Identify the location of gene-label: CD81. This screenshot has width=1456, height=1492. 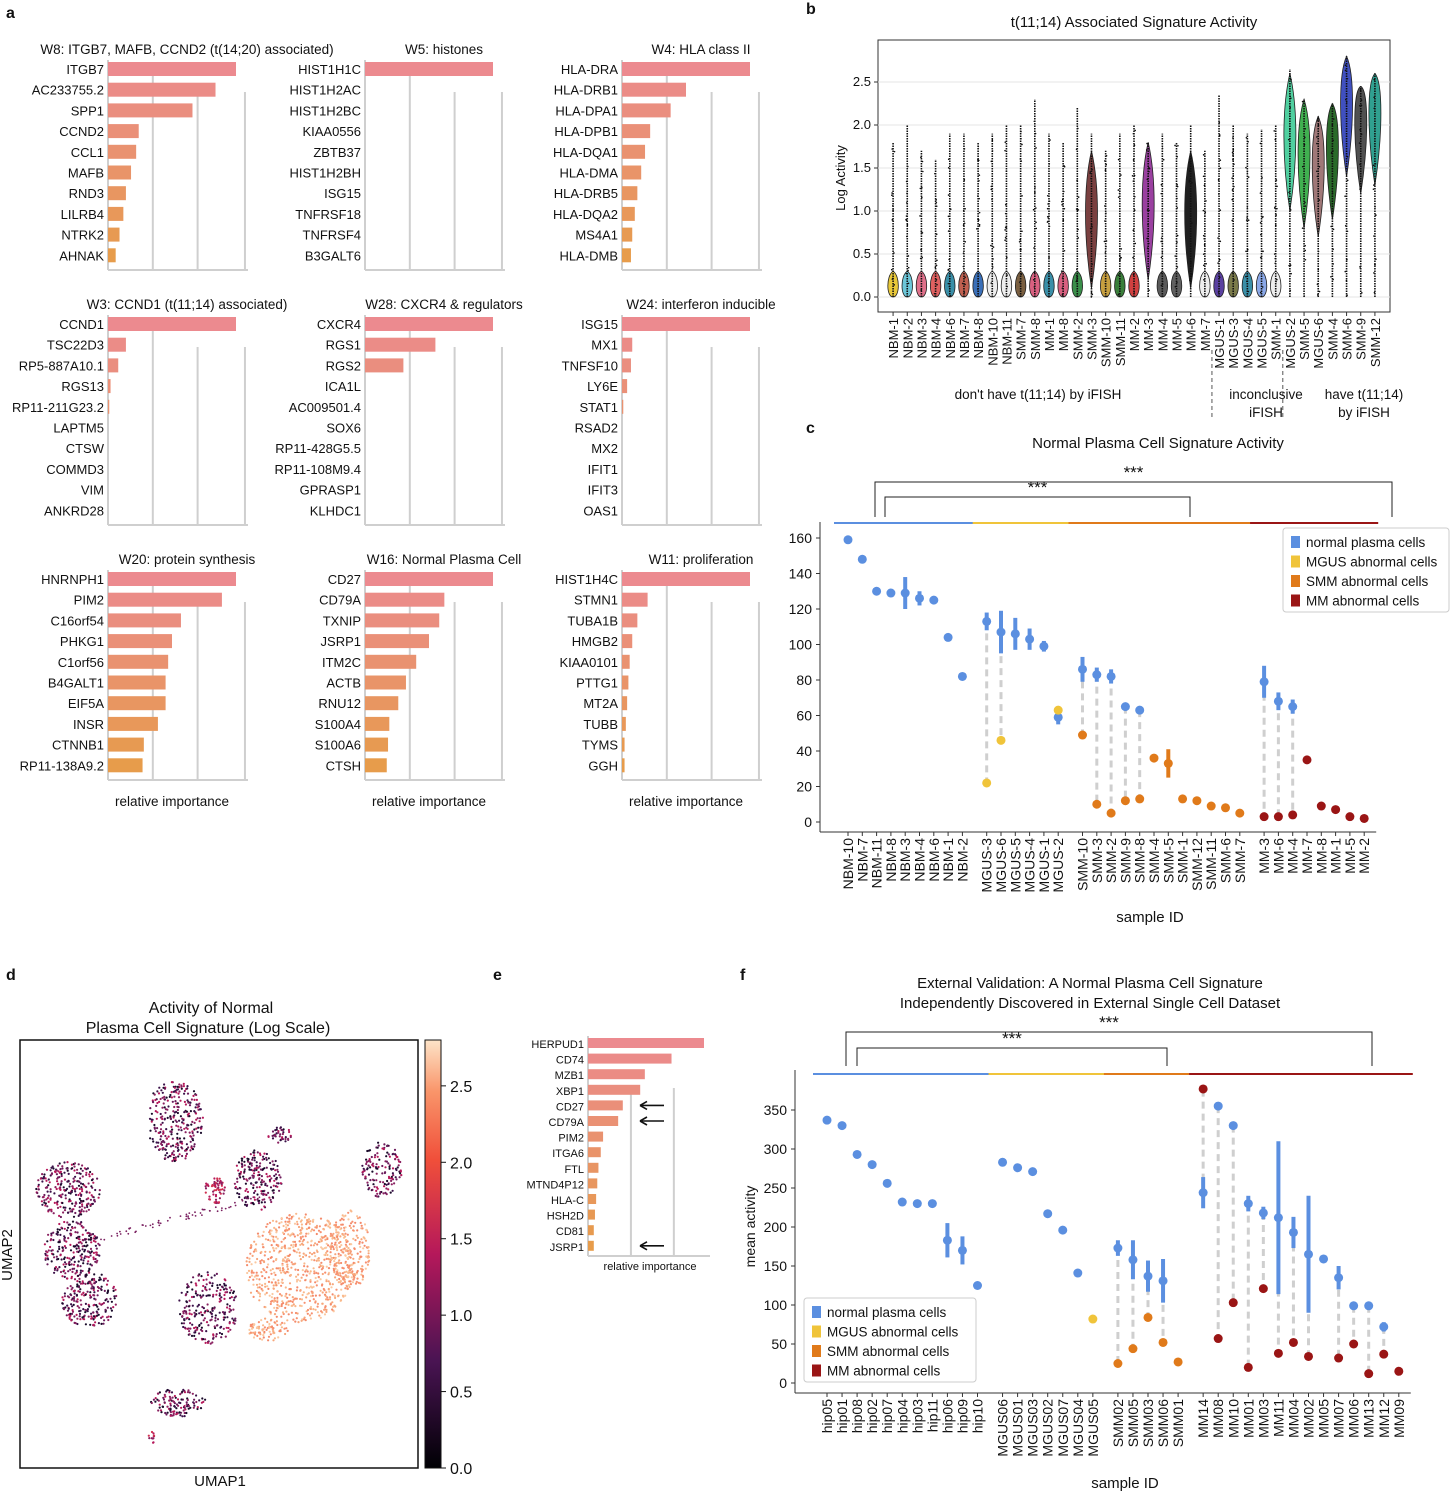
(570, 1232).